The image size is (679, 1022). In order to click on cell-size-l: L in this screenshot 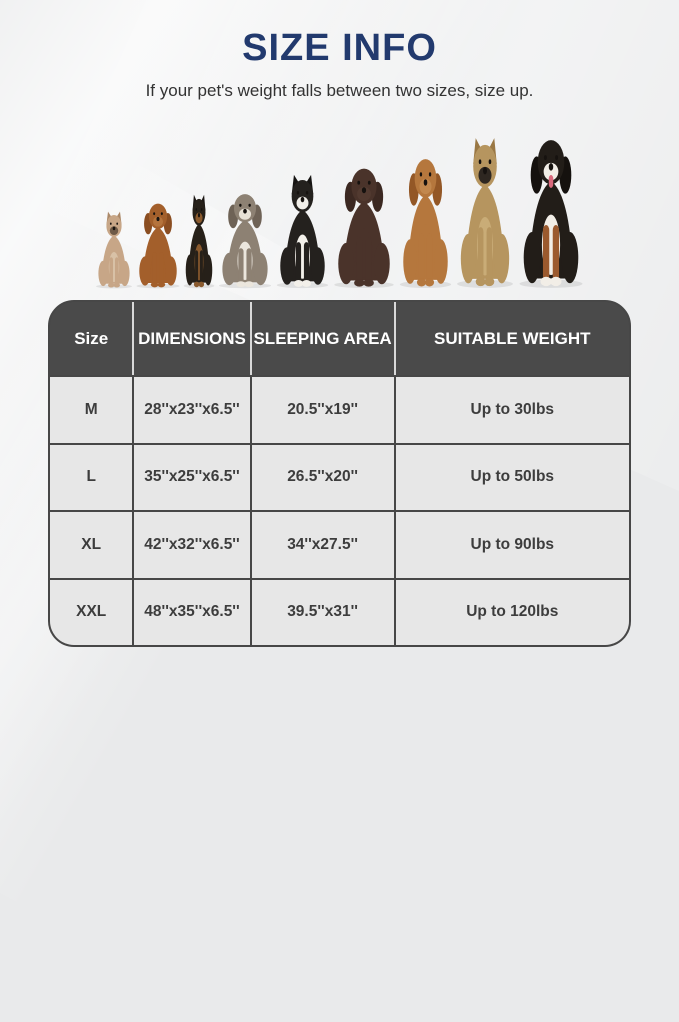, I will do `click(92, 476)`.